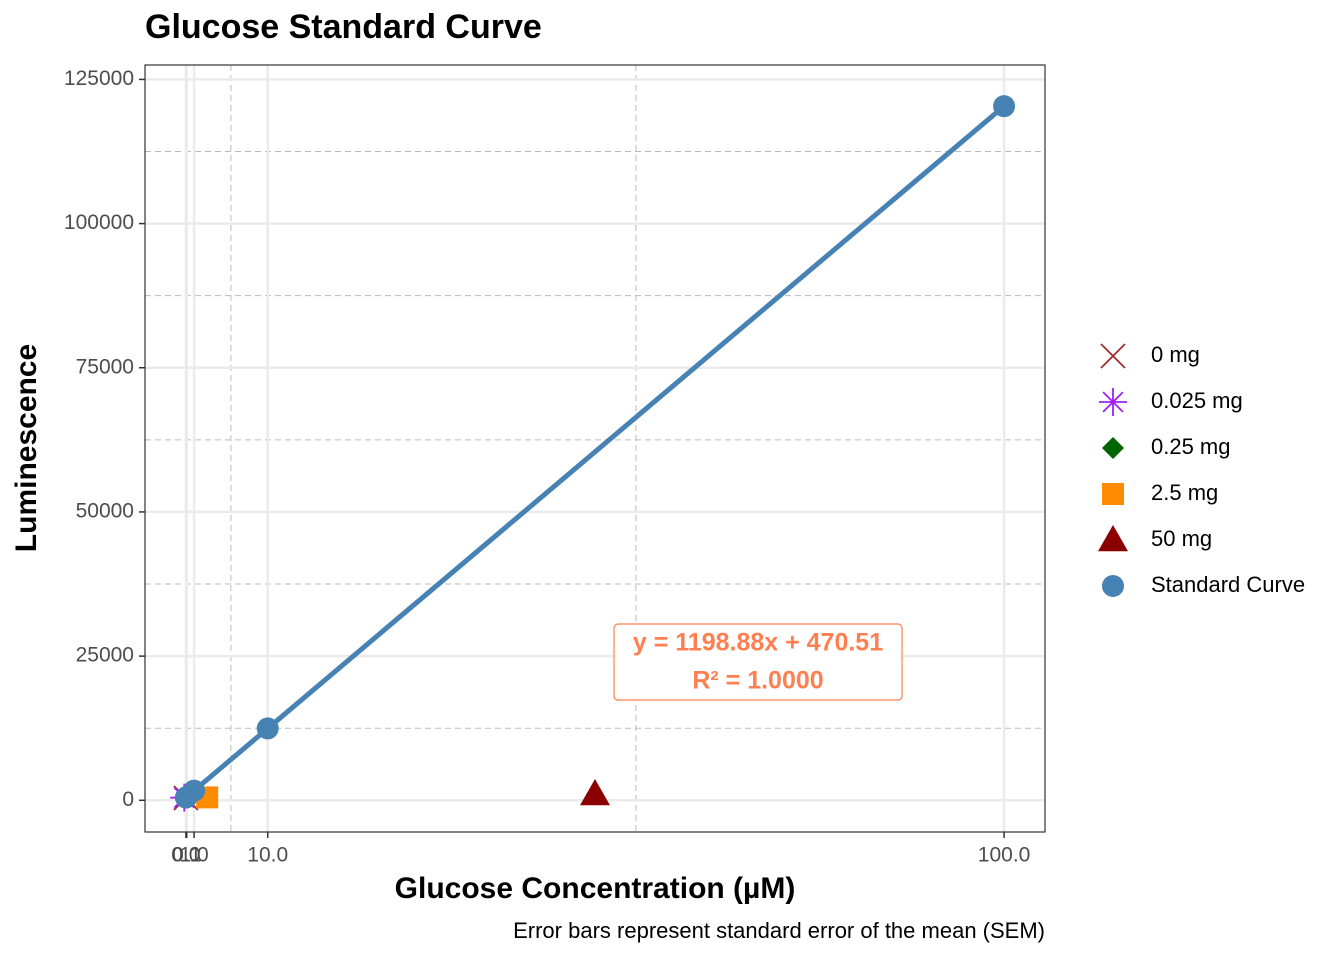 This screenshot has width=1344, height=960. What do you see at coordinates (128, 799) in the screenshot?
I see `y-tick-label: 0` at bounding box center [128, 799].